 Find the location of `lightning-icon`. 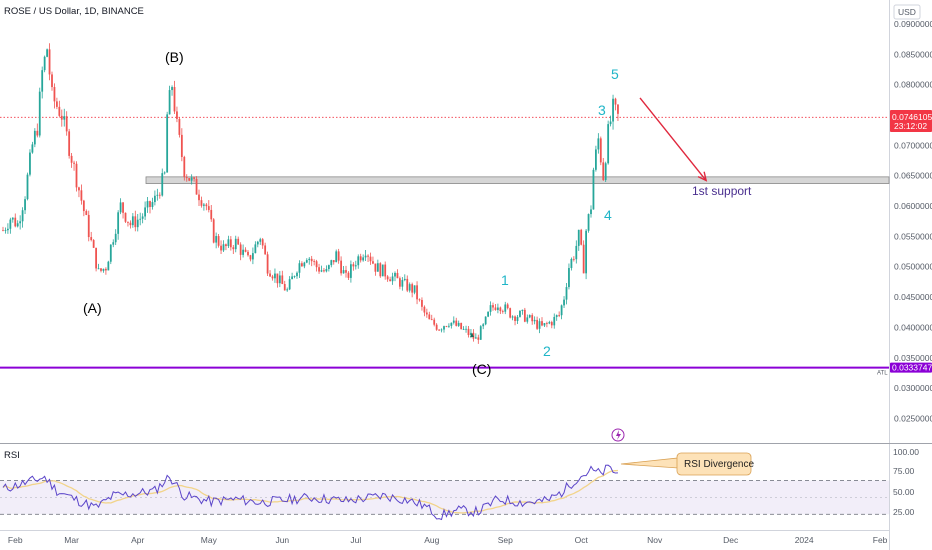

lightning-icon is located at coordinates (618, 435).